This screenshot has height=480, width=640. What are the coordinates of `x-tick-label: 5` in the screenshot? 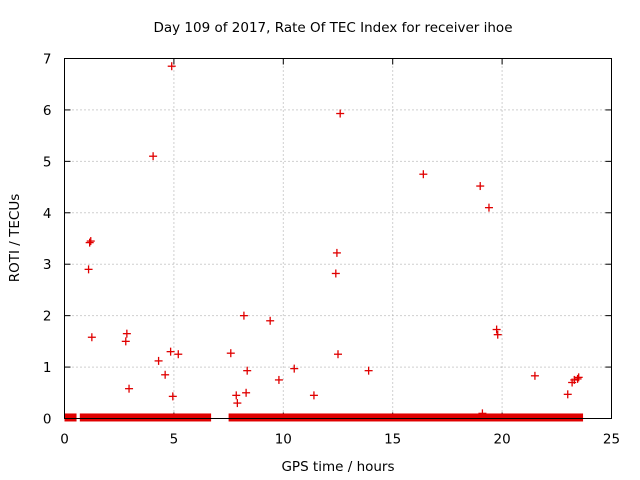 It's located at (174, 440).